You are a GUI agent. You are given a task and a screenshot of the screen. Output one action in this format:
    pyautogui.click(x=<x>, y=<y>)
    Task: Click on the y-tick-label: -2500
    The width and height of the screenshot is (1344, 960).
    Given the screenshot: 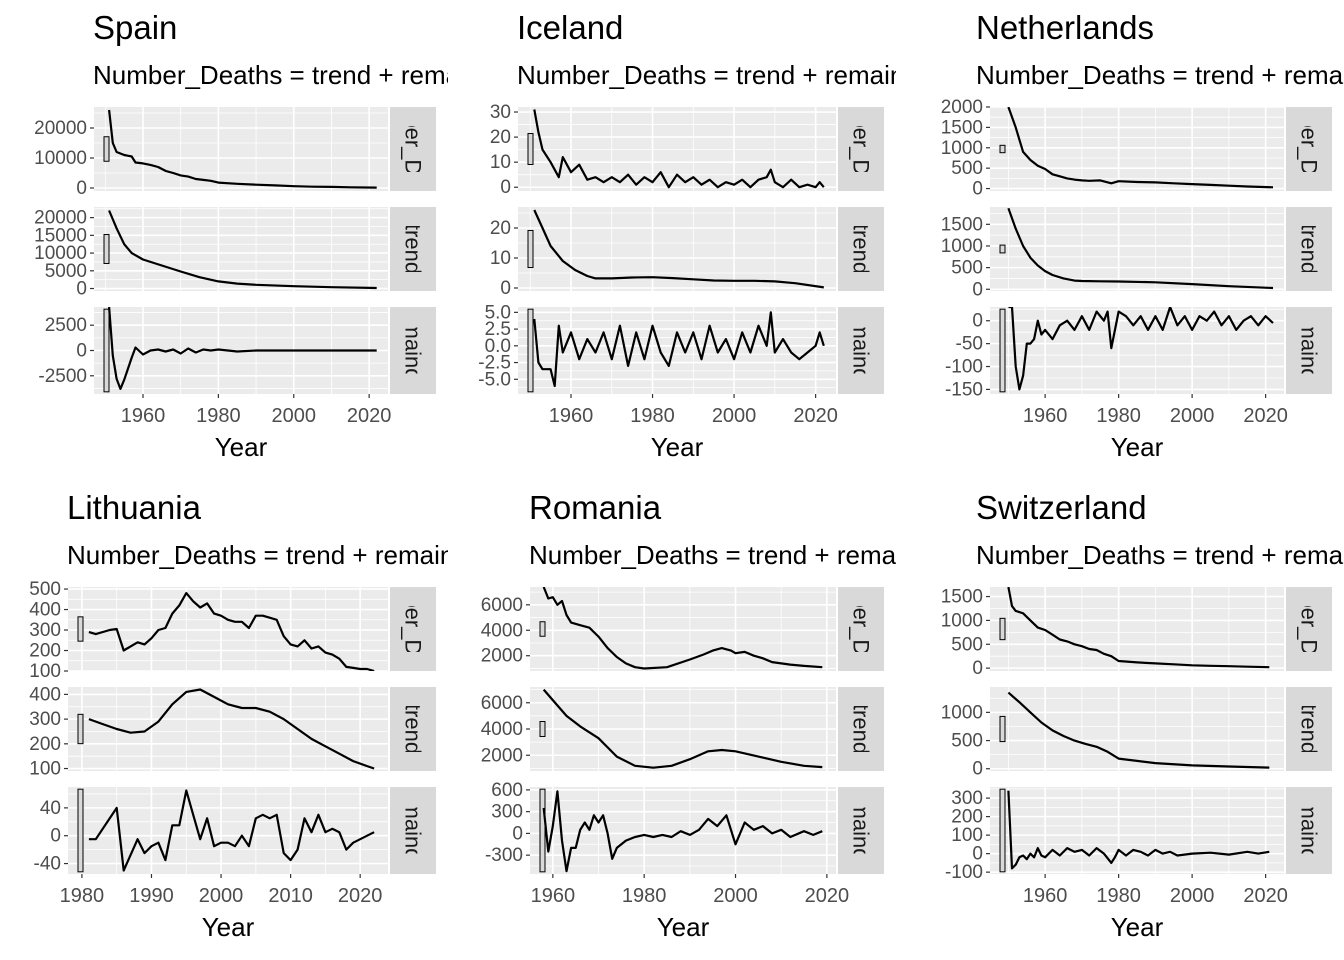 What is the action you would take?
    pyautogui.click(x=62, y=376)
    